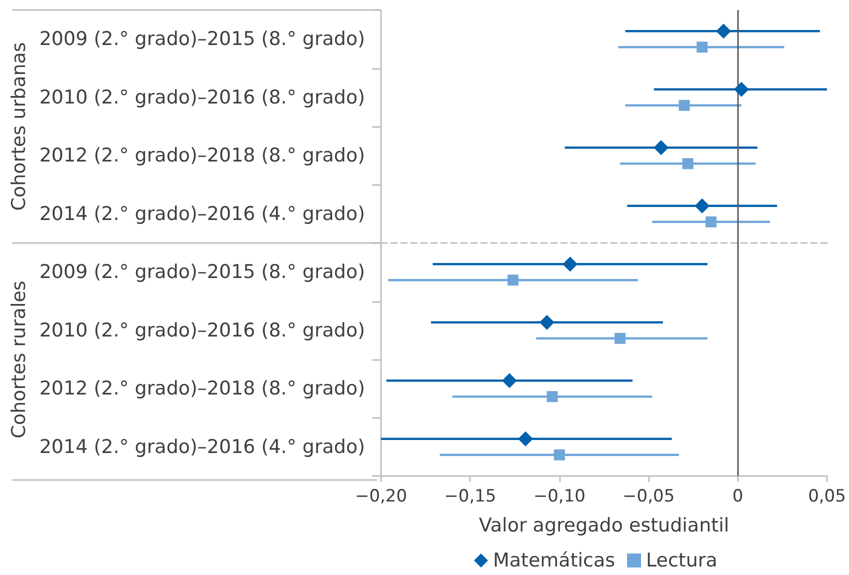 The height and width of the screenshot is (575, 849). What do you see at coordinates (559, 496) in the screenshot?
I see `x-tick-label: −0,10` at bounding box center [559, 496].